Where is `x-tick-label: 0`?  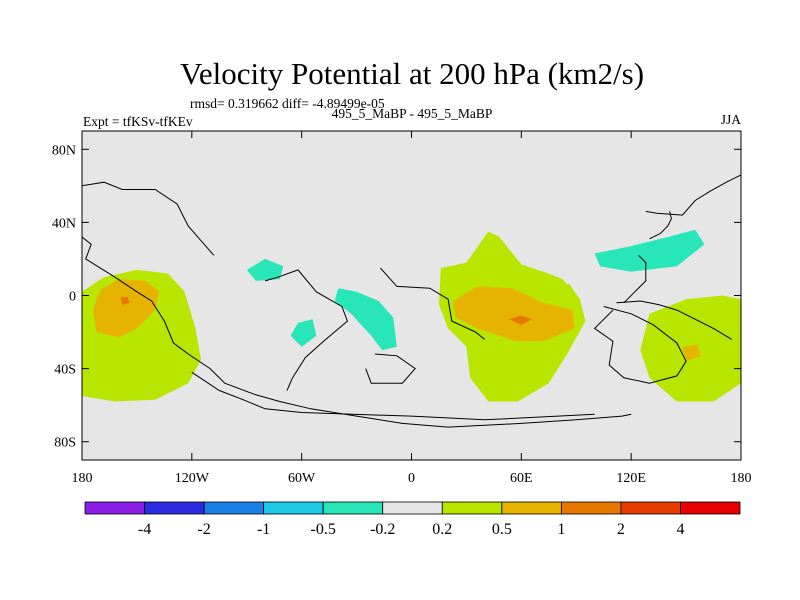 x-tick-label: 0 is located at coordinates (411, 478).